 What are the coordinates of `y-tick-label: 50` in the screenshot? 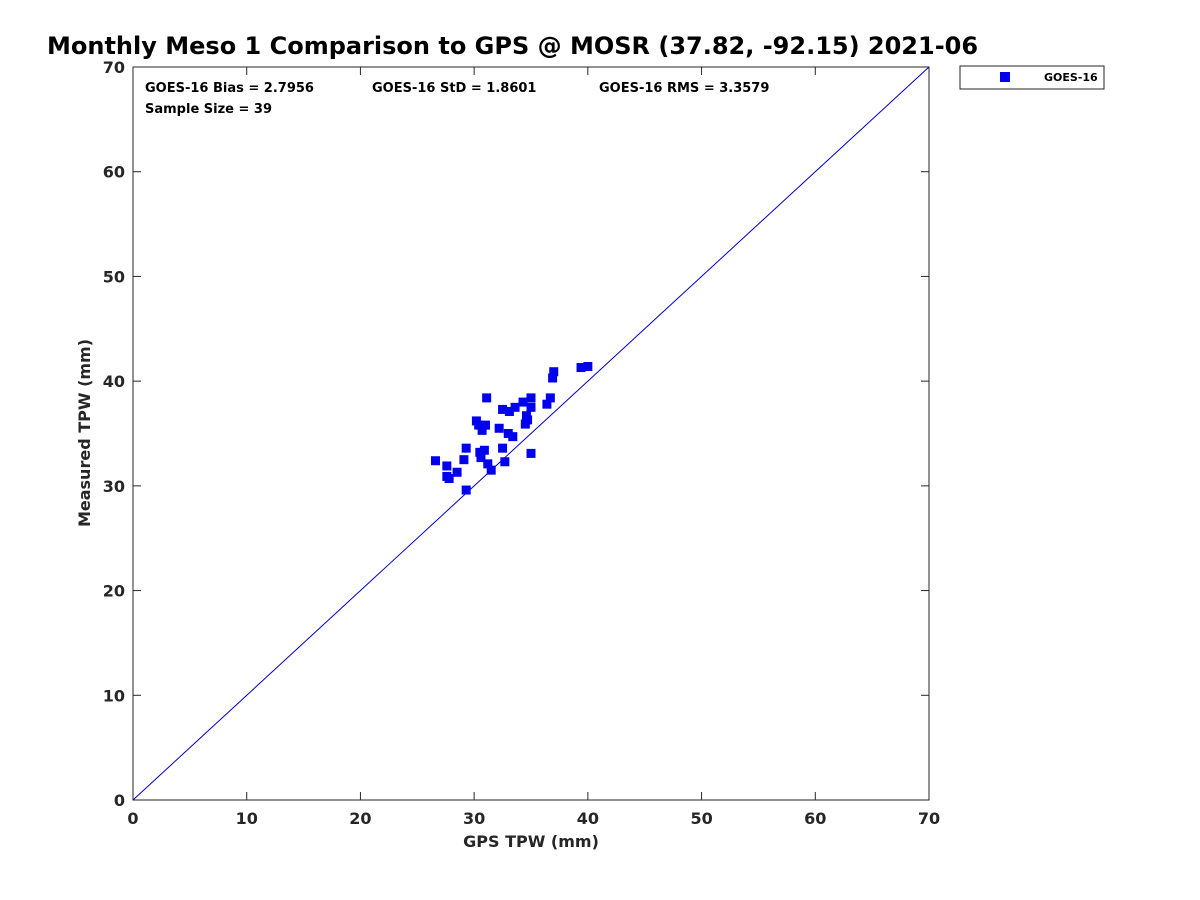 It's located at (114, 276).